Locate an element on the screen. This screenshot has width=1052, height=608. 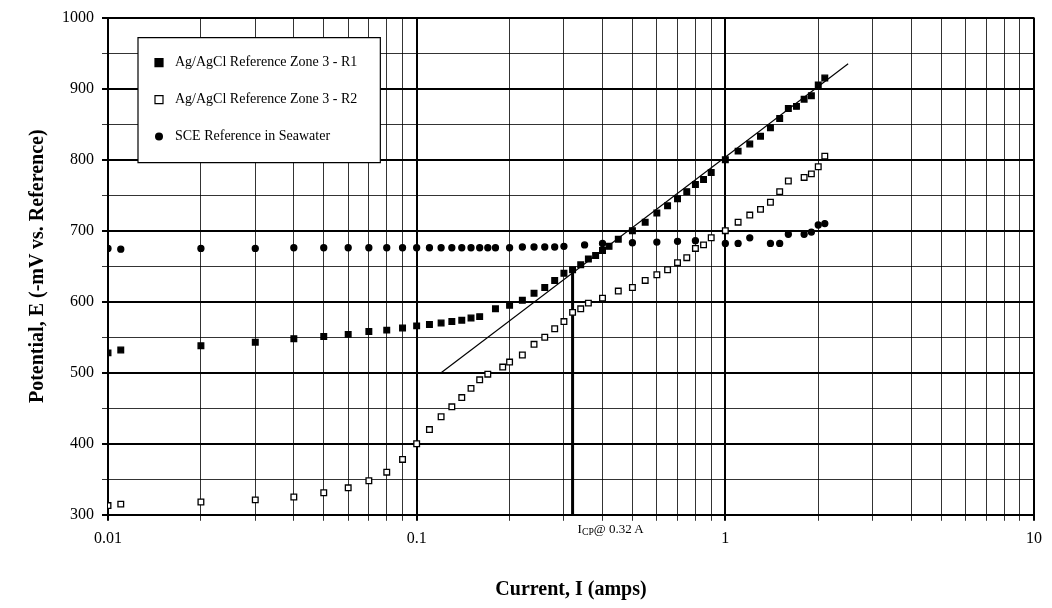
legend-label: Ag/AgCl Reference Zone 3 - R2 is located at coordinates (266, 99).